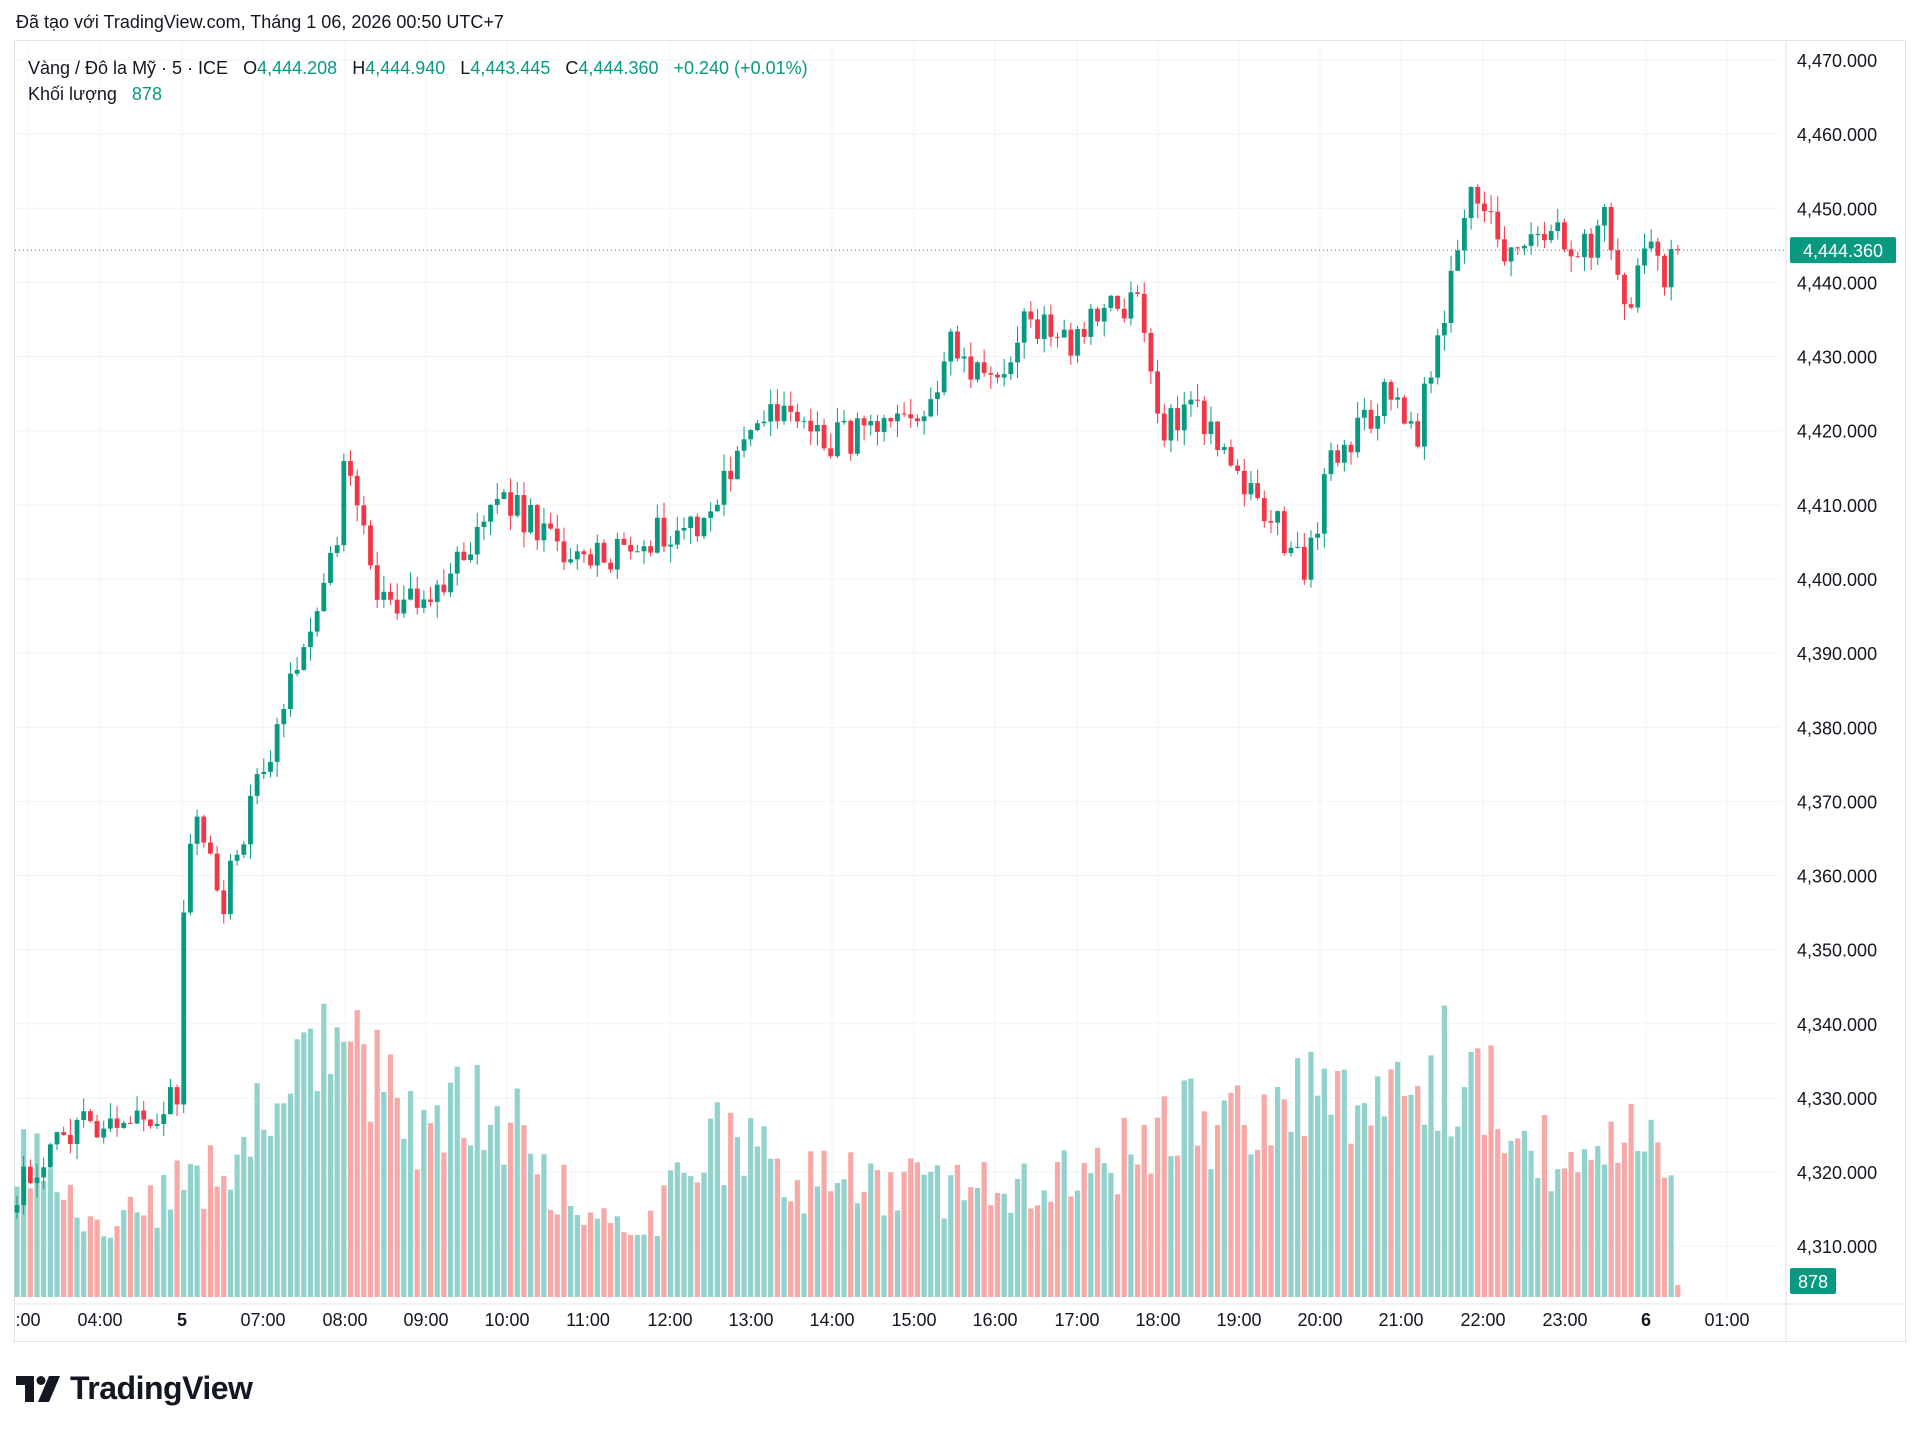 The height and width of the screenshot is (1433, 1920). What do you see at coordinates (1837, 951) in the screenshot?
I see `y-tick-label: 4,350.000` at bounding box center [1837, 951].